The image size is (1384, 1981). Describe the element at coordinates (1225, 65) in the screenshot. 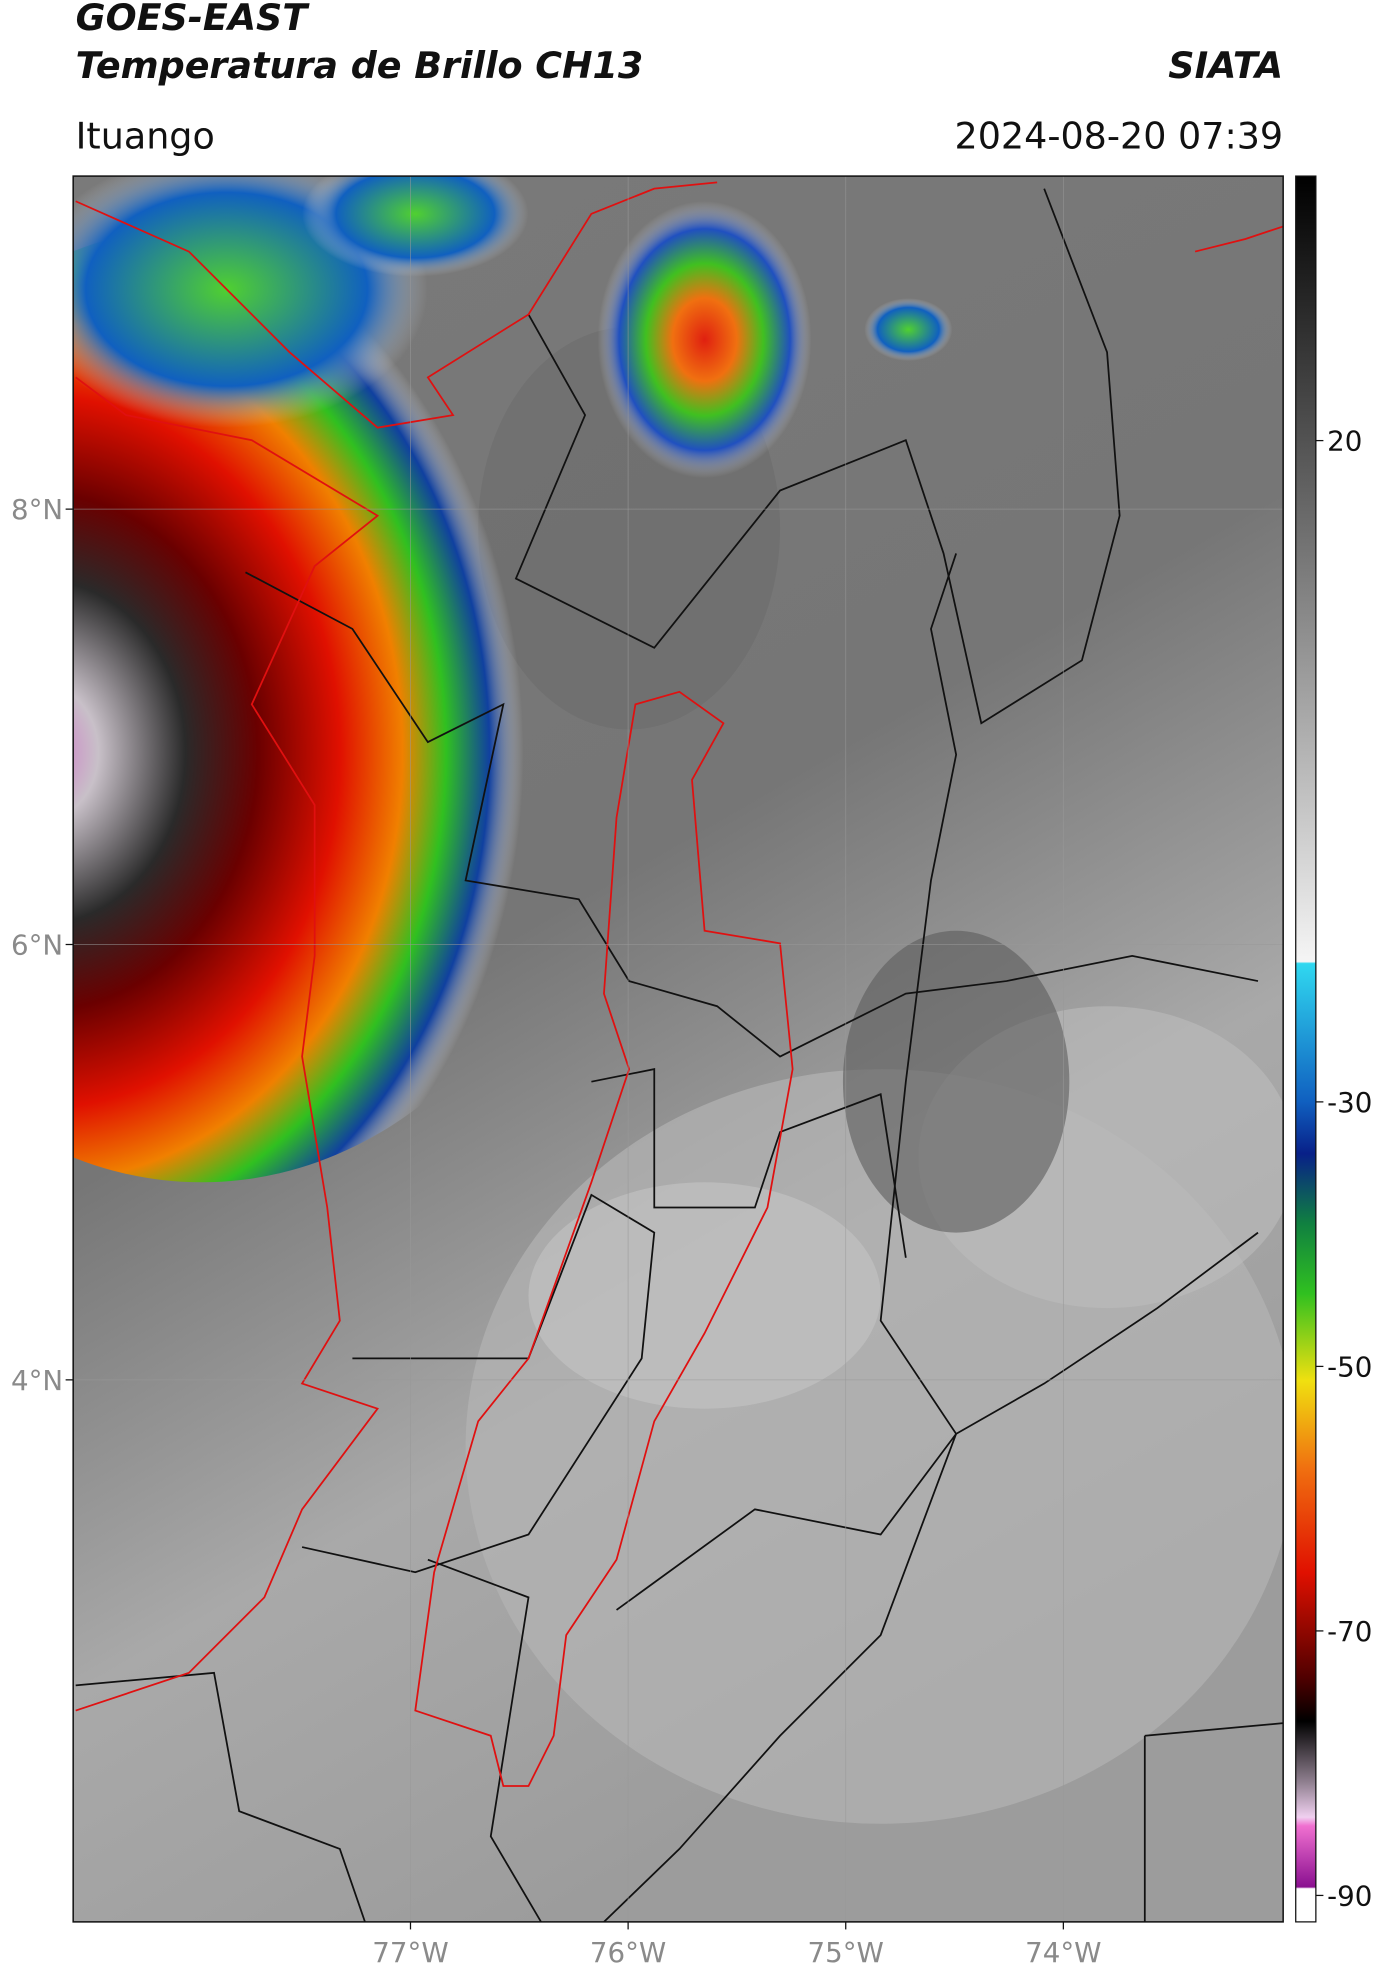

I see `agency: SIATA` at that location.